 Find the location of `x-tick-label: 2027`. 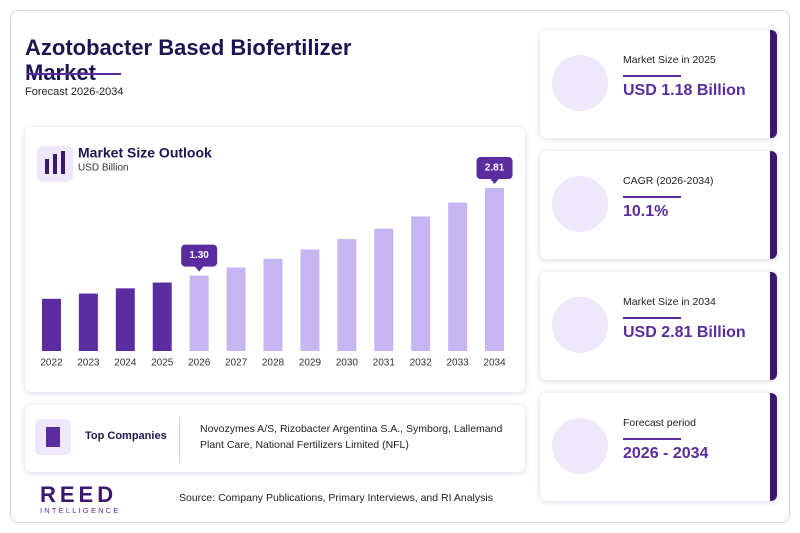

x-tick-label: 2027 is located at coordinates (236, 363).